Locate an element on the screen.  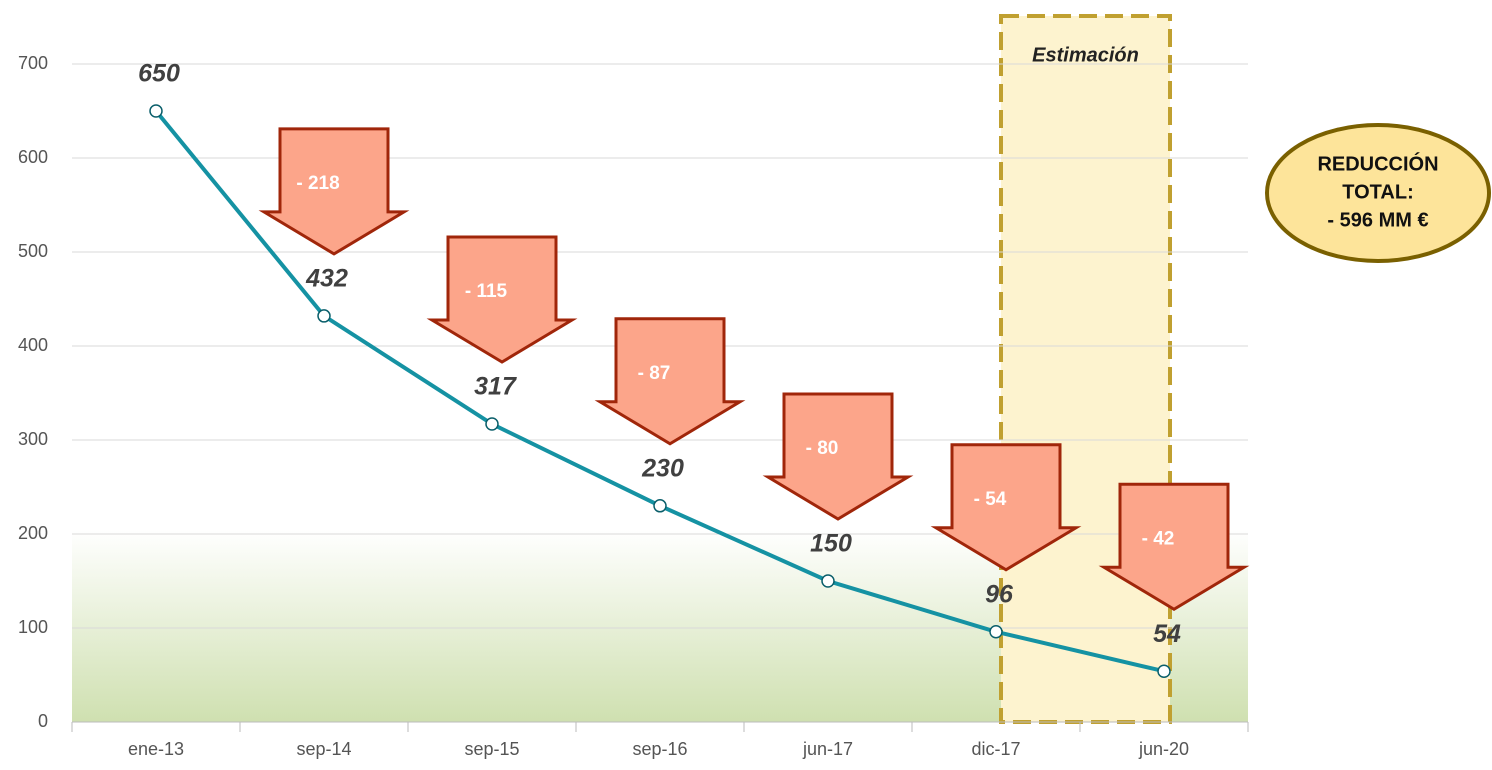
value-label: 150 is located at coordinates (831, 544).